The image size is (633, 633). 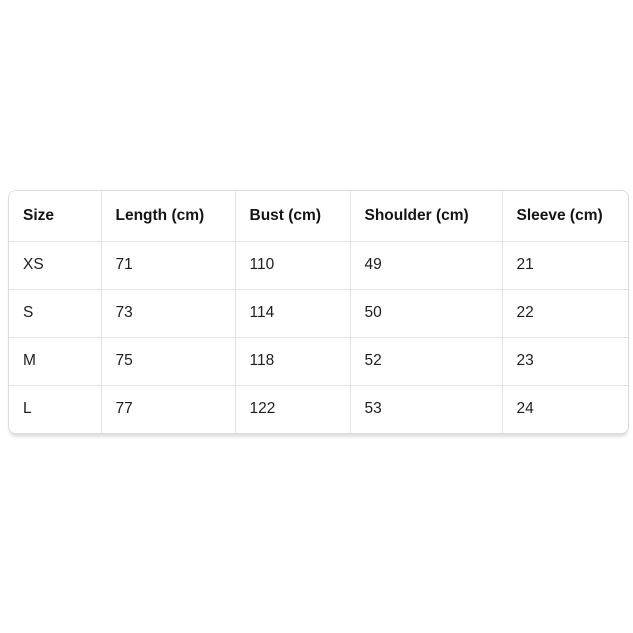 I want to click on table-row: XS 71 110 49 21, so click(x=318, y=265).